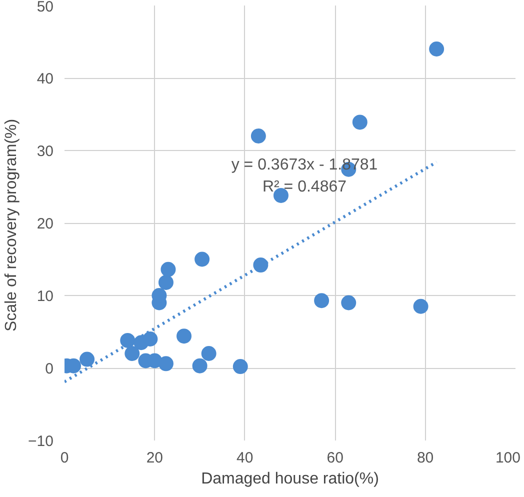 This screenshot has width=524, height=497. I want to click on x-tick-label: 80, so click(425, 458).